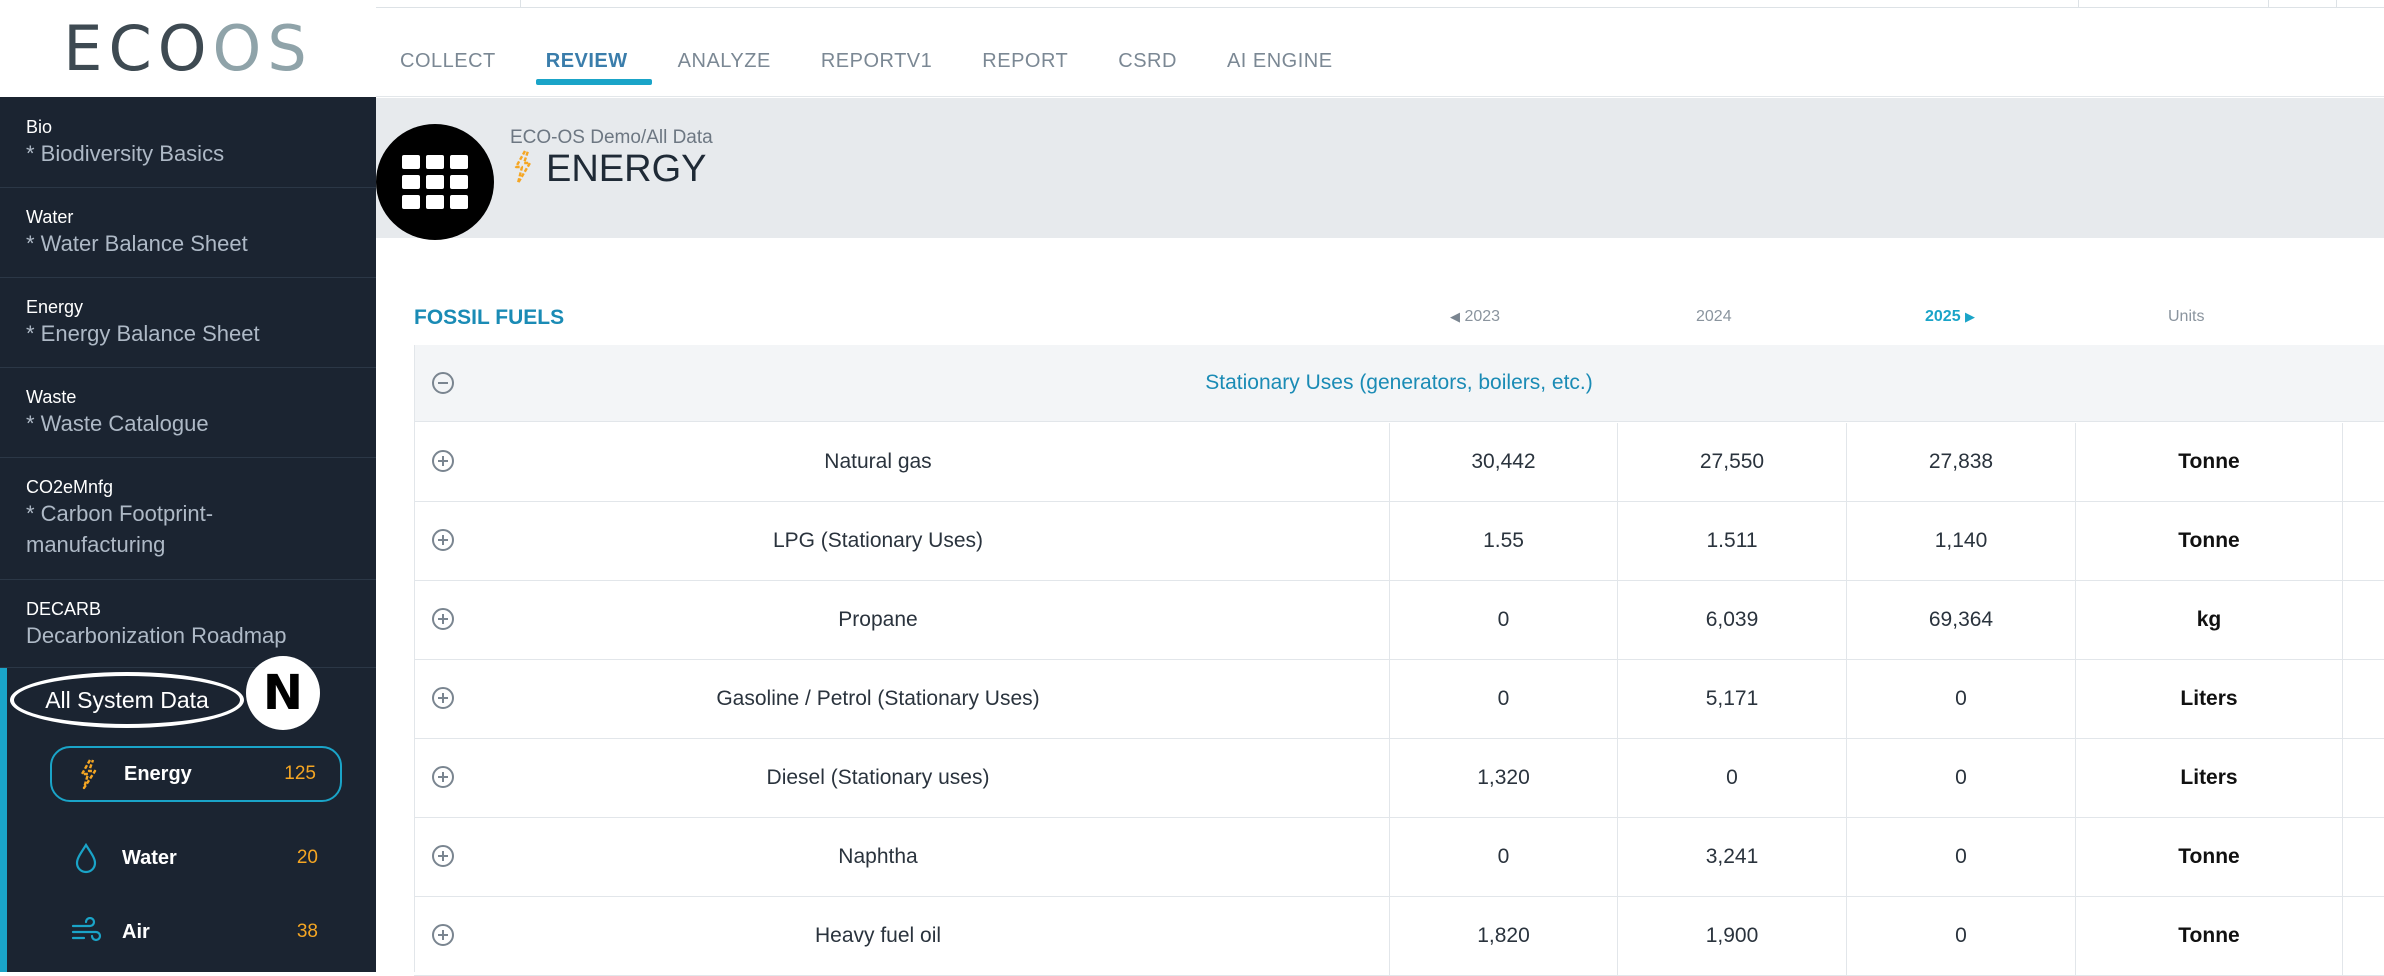 This screenshot has height=976, width=2384. I want to click on row-name: Naphtha, so click(878, 856).